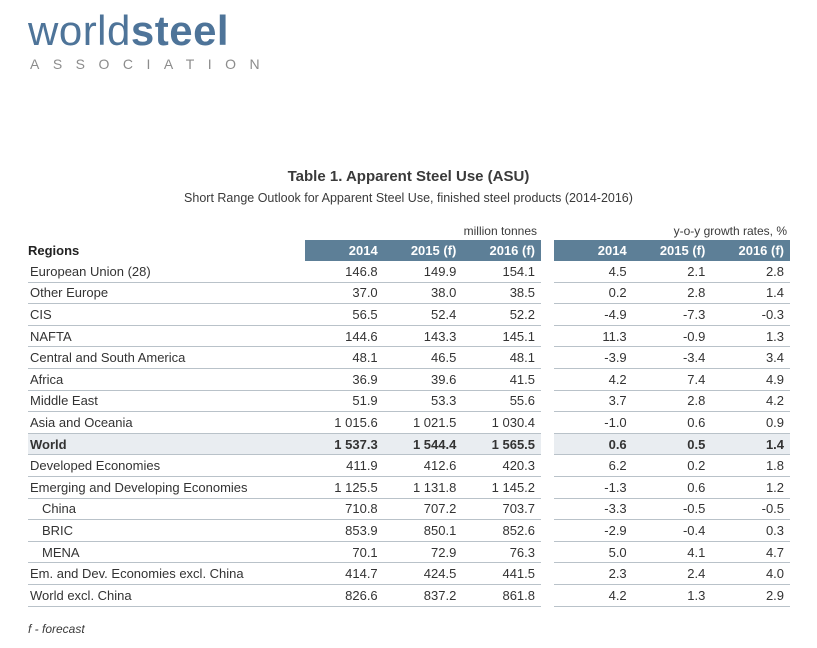 Image resolution: width=817 pixels, height=648 pixels. I want to click on tonnes-2015f-value: 53.3, so click(444, 401).